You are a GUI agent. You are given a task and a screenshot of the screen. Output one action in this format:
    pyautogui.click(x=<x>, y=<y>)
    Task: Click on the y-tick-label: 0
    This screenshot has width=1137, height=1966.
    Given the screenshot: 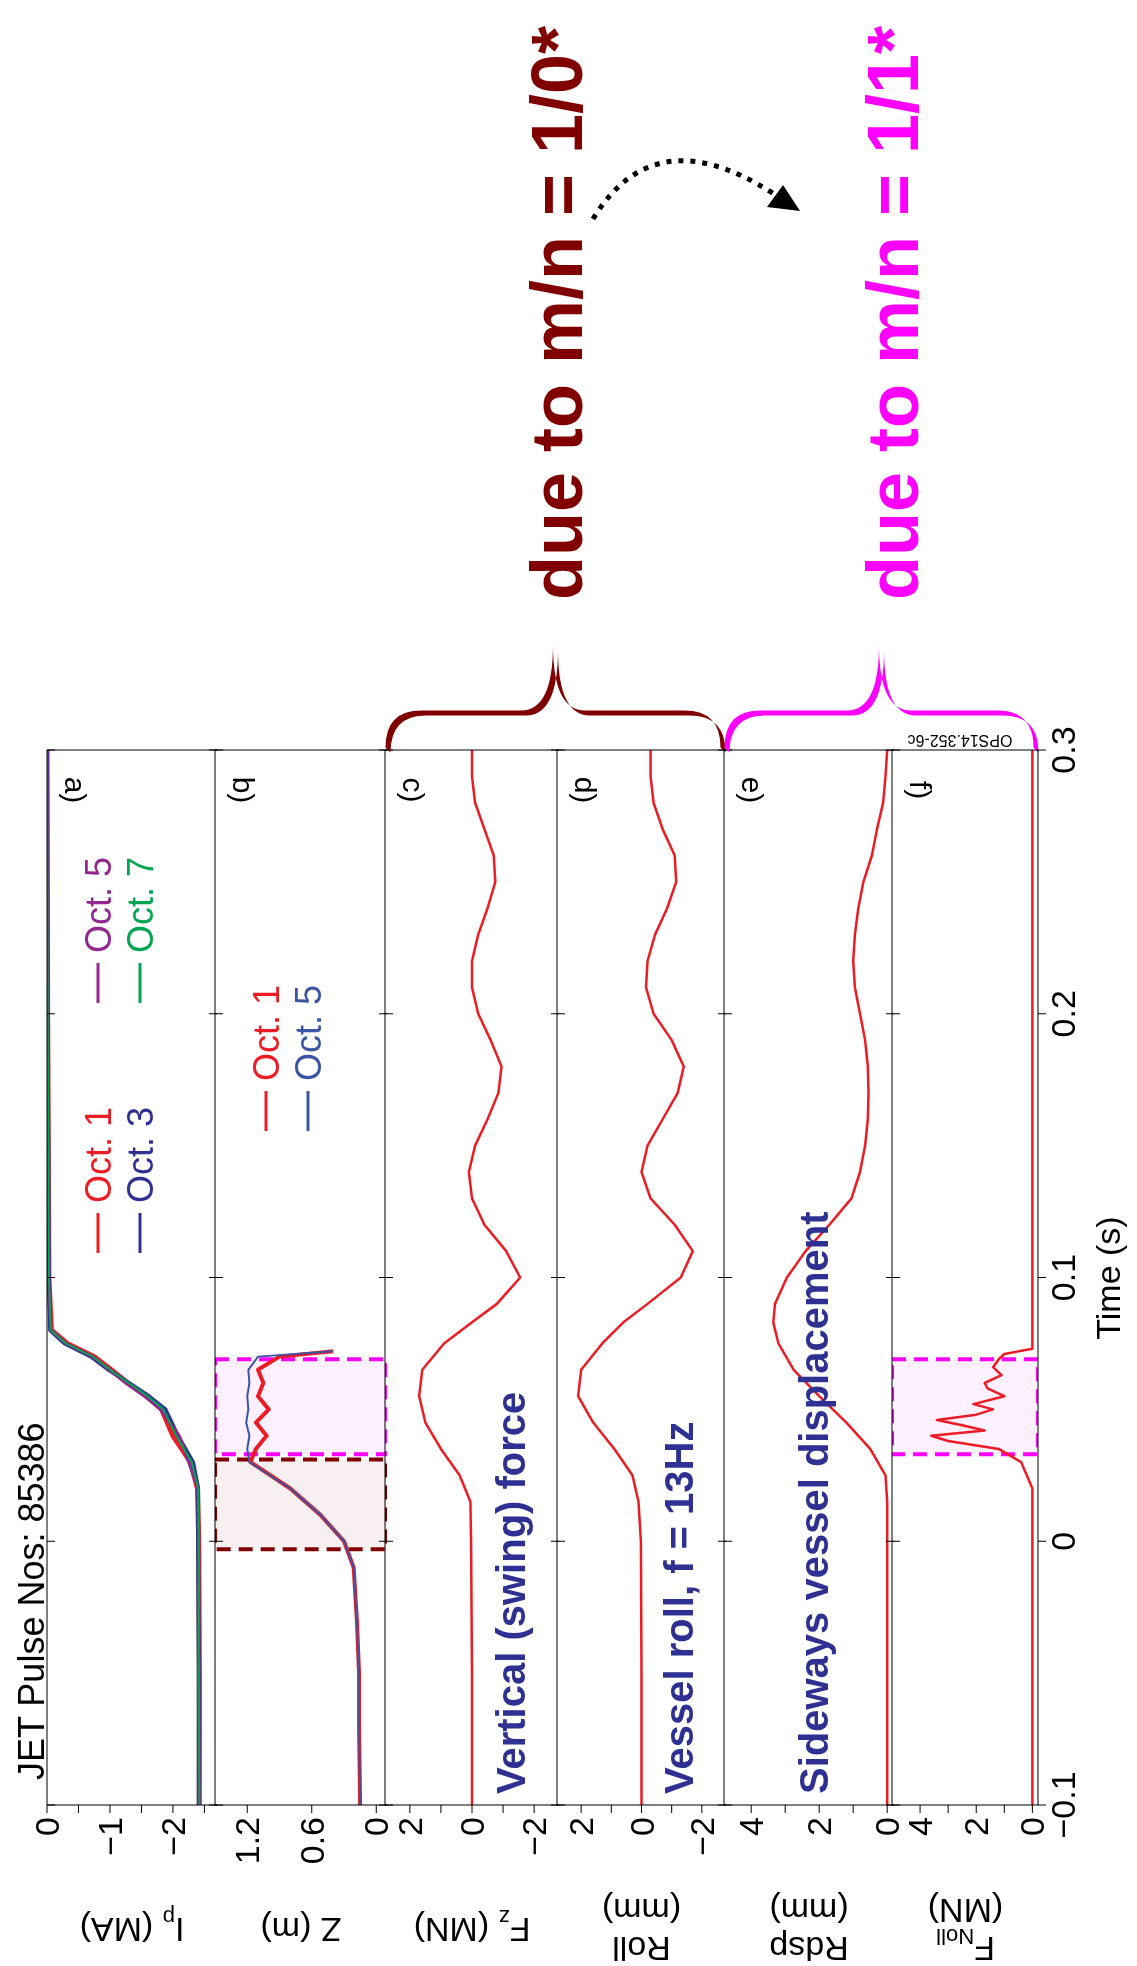 What is the action you would take?
    pyautogui.click(x=1062, y=1541)
    